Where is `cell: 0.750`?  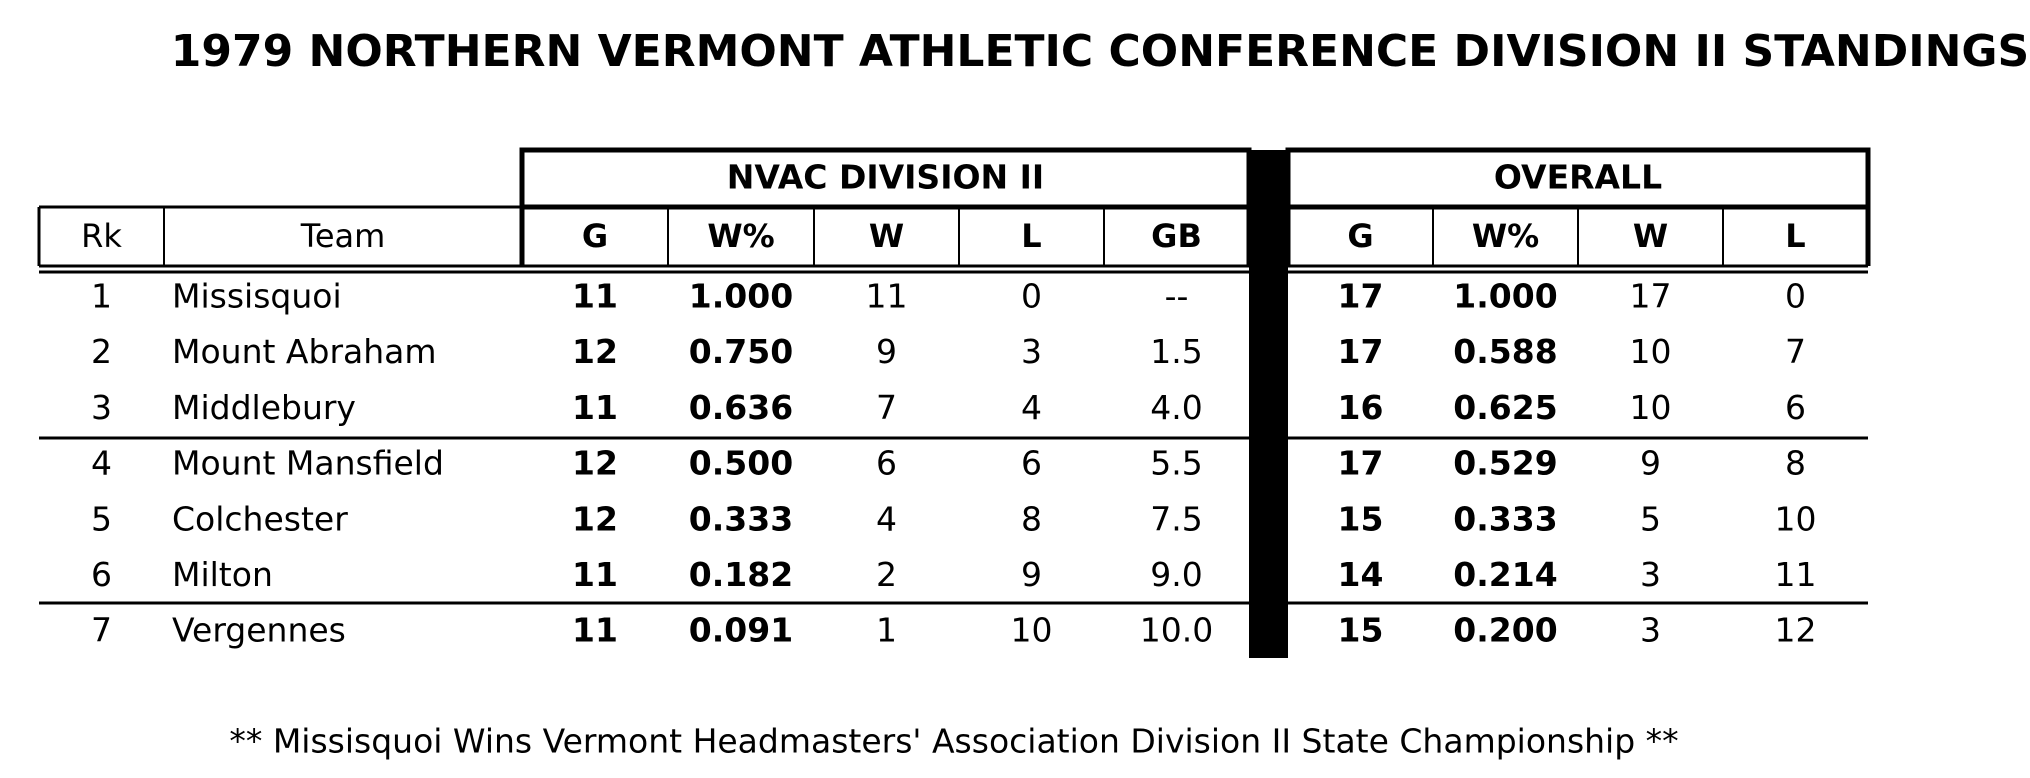
cell: 0.750 is located at coordinates (741, 351).